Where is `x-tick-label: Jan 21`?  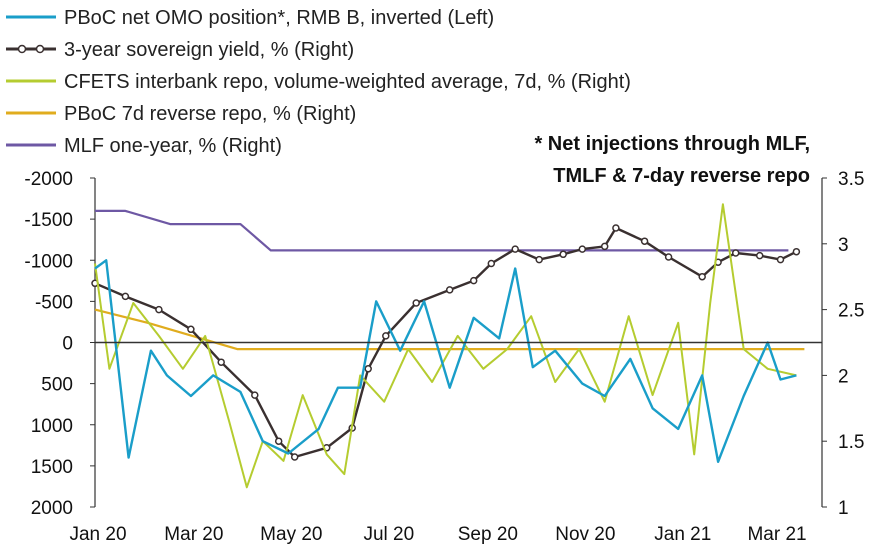 x-tick-label: Jan 21 is located at coordinates (682, 534).